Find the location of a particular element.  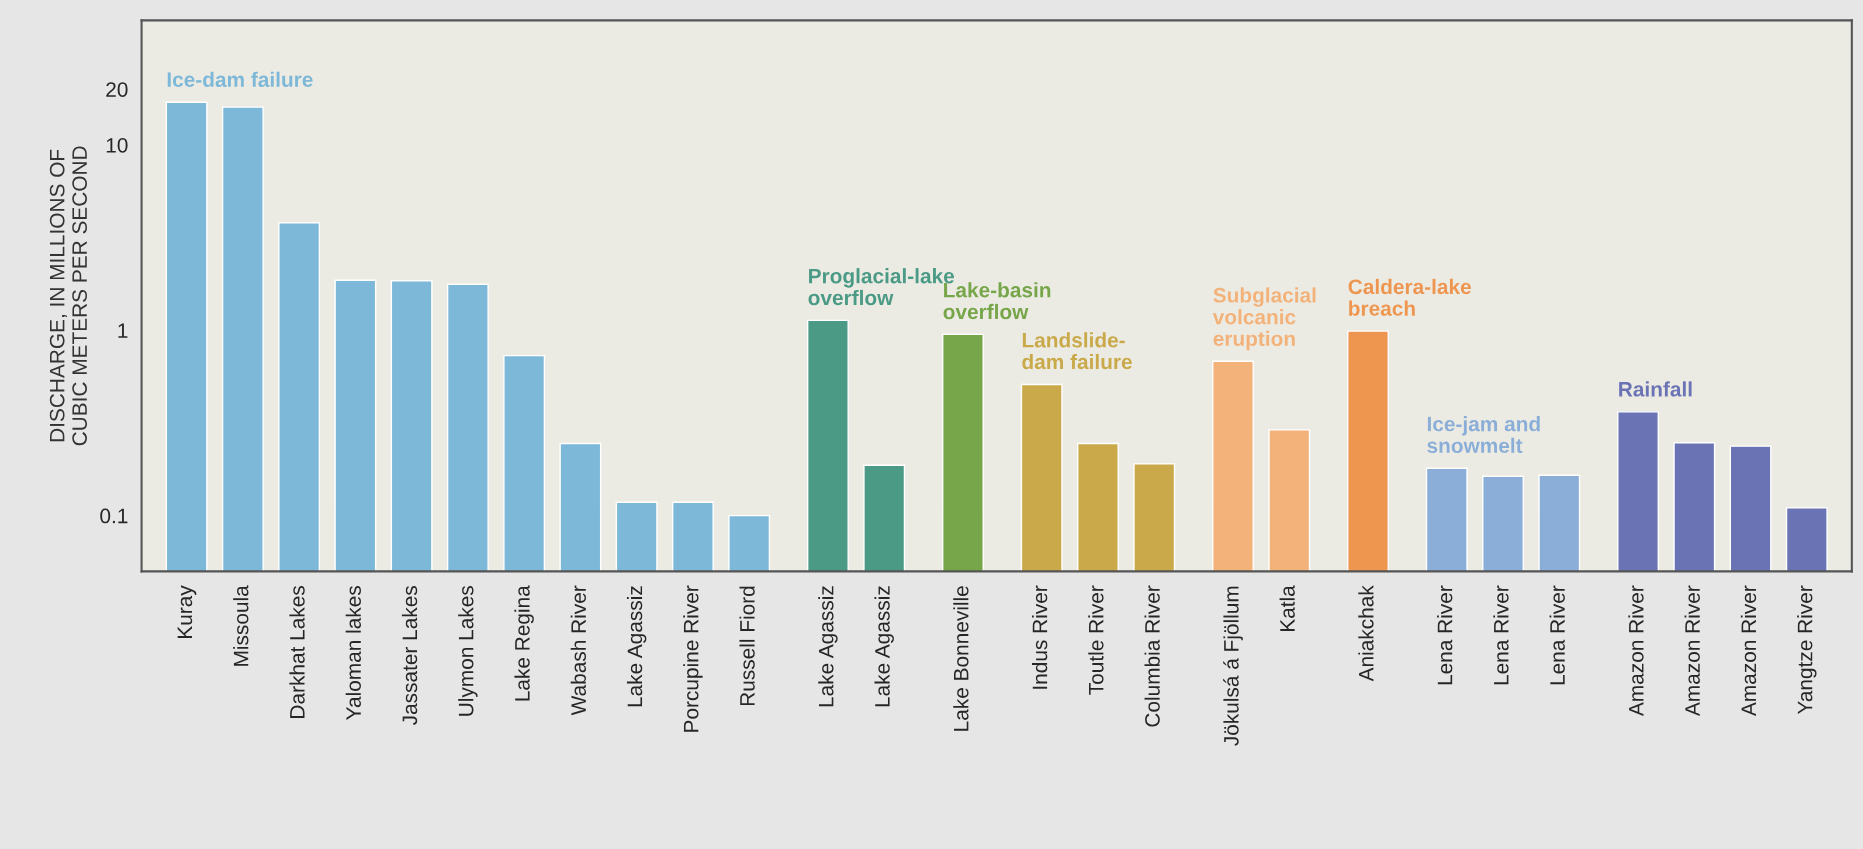

x-tick-label: Missoula is located at coordinates (241, 625).